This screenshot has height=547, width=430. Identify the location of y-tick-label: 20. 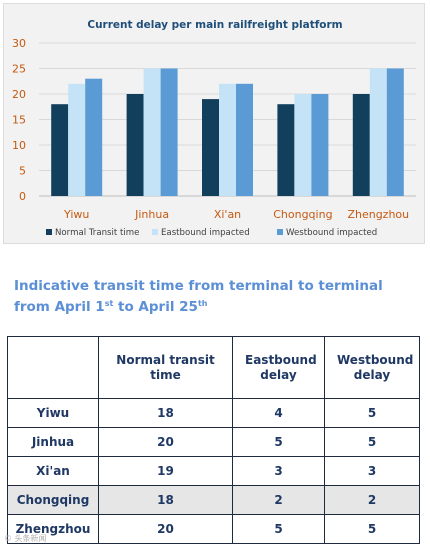
(19, 94).